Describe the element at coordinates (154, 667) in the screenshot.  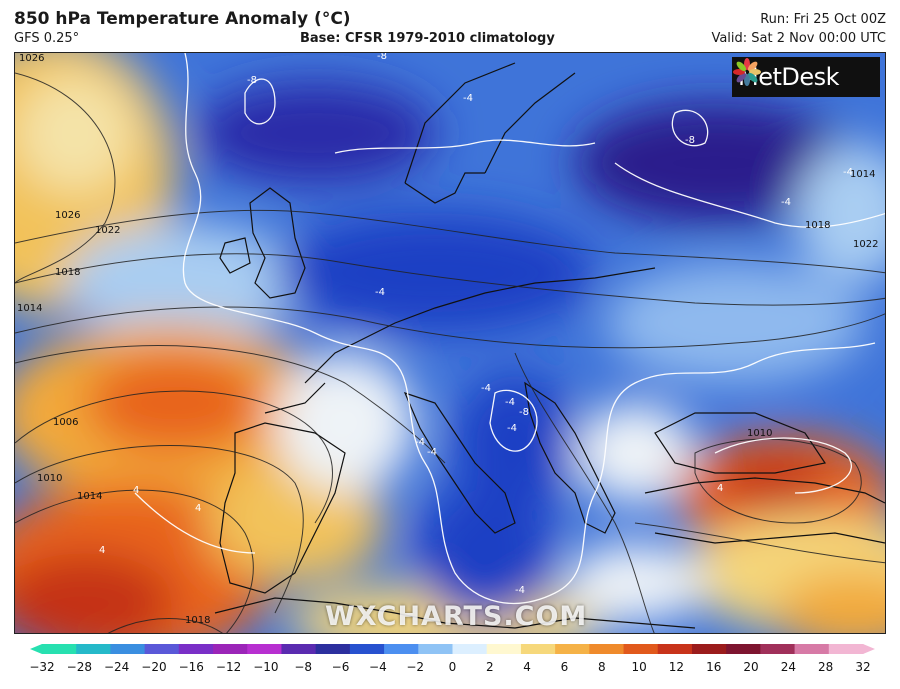
I see `scale-tick-label: −20` at that location.